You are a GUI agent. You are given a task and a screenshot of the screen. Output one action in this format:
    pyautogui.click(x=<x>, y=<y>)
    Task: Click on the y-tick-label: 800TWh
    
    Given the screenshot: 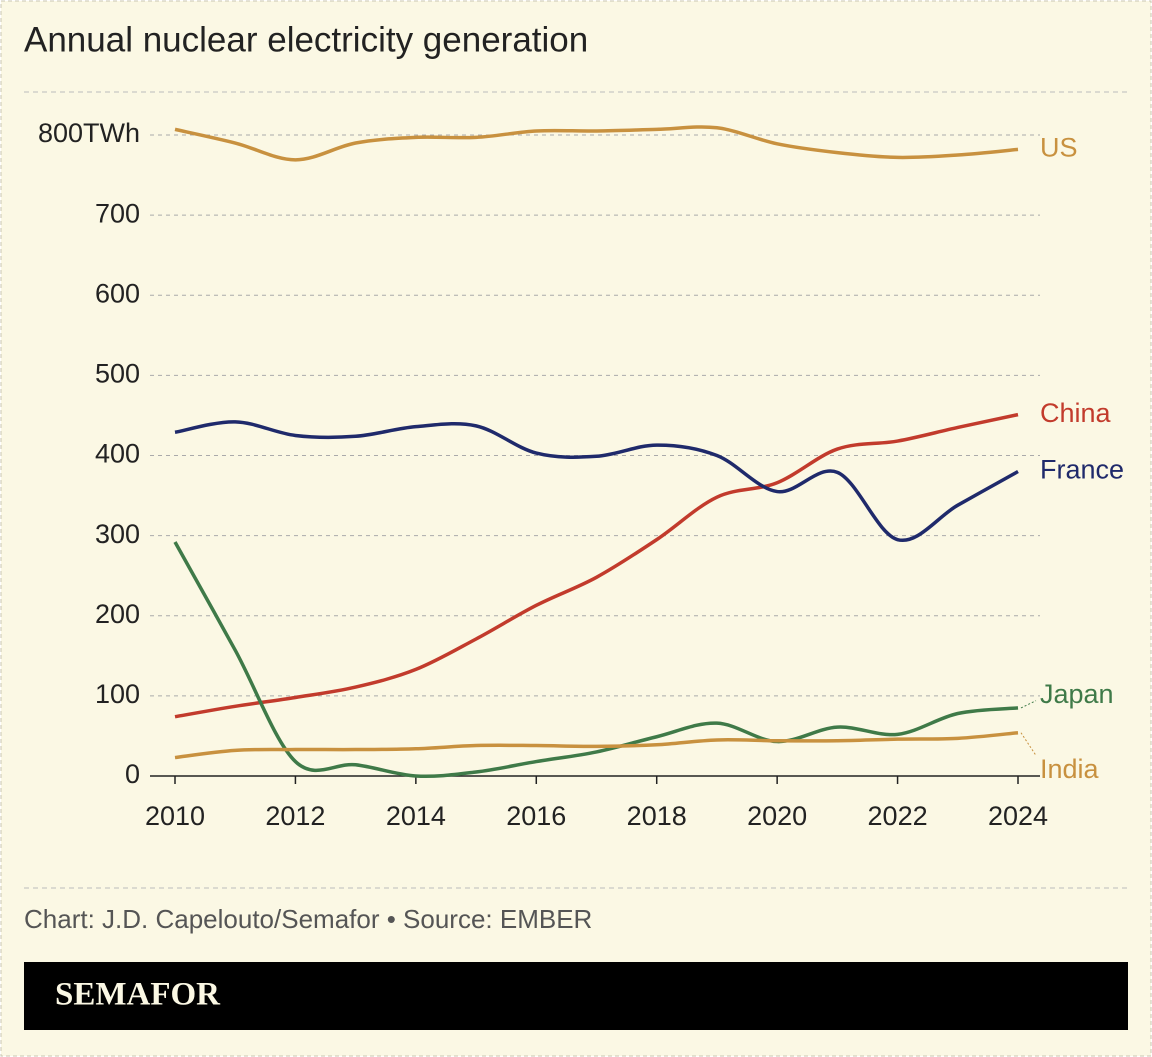 What is the action you would take?
    pyautogui.click(x=89, y=133)
    